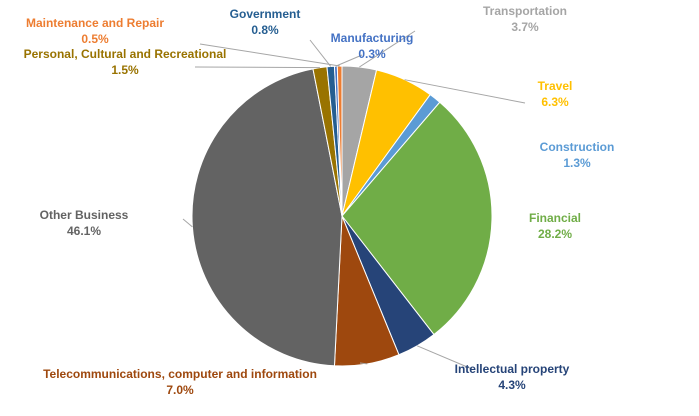  Describe the element at coordinates (555, 234) in the screenshot. I see `data-label-value: 28.2%` at that location.